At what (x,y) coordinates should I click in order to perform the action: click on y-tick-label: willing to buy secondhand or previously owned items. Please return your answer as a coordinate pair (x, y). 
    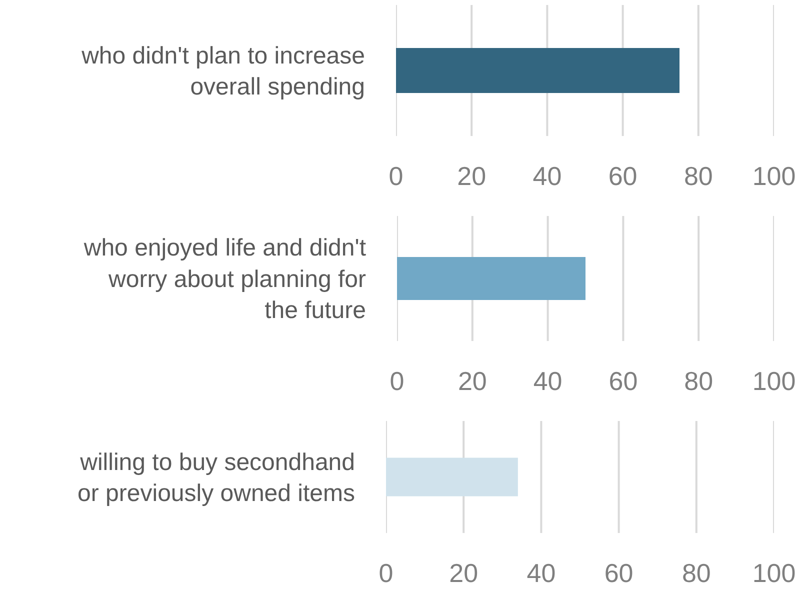
    Looking at the image, I should click on (216, 477).